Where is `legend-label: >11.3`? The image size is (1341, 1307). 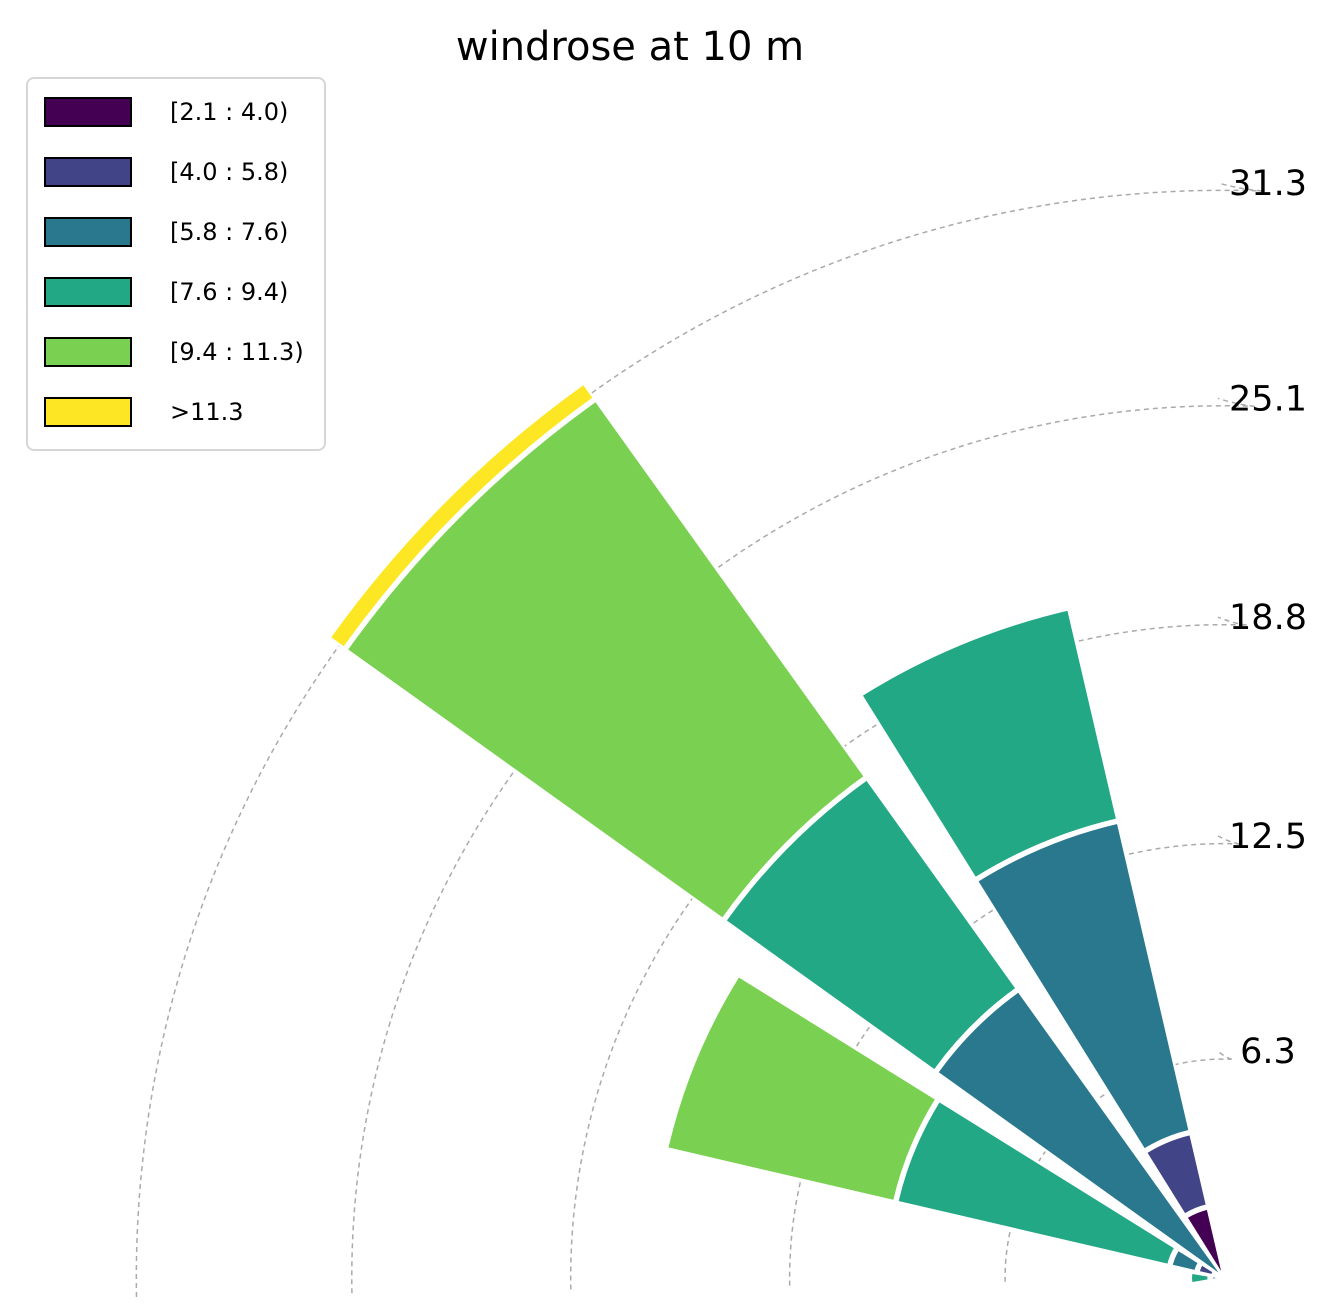 legend-label: >11.3 is located at coordinates (207, 412).